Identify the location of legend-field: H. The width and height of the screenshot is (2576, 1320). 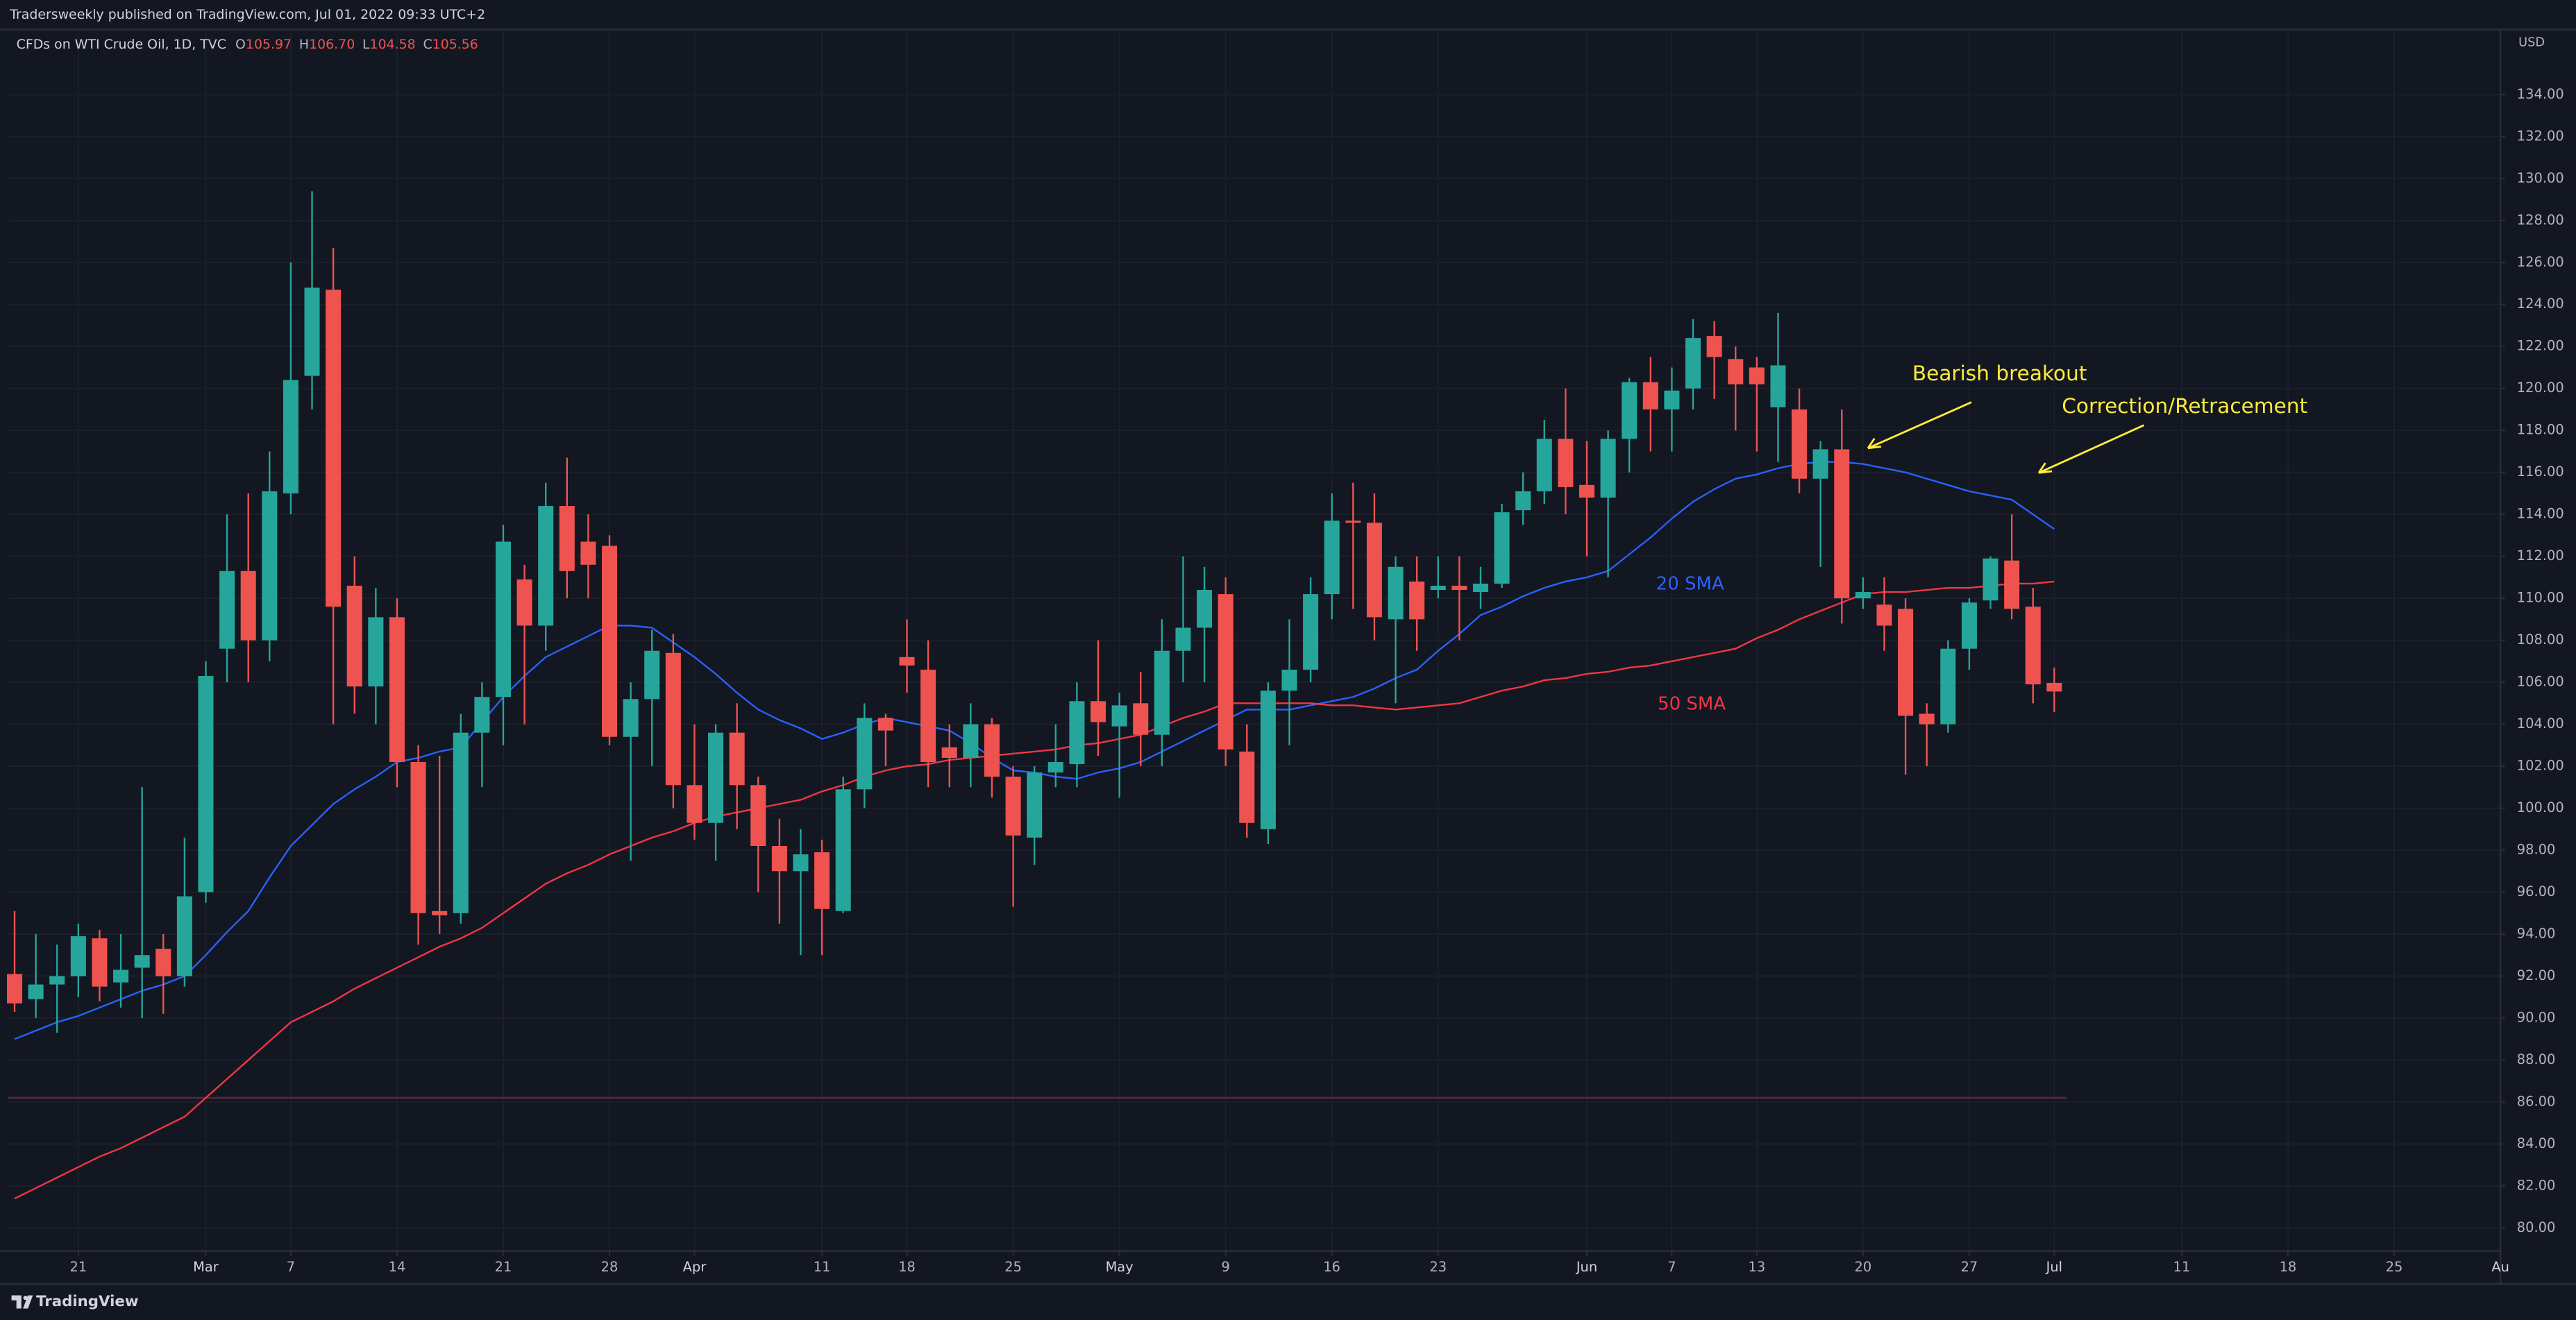
(304, 43).